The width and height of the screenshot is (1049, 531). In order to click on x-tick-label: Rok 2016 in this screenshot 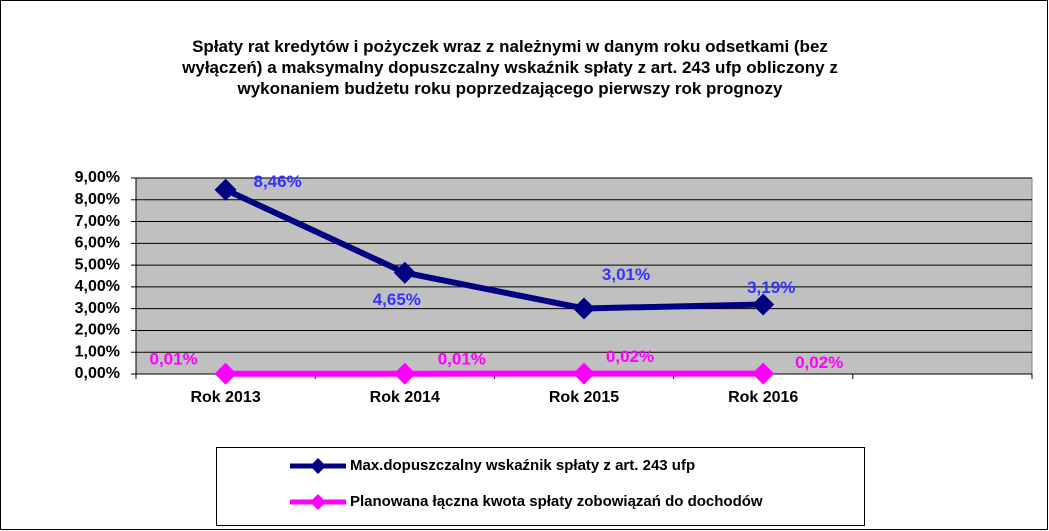, I will do `click(763, 397)`.